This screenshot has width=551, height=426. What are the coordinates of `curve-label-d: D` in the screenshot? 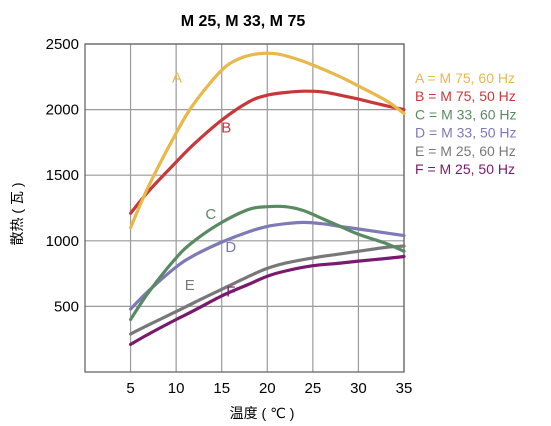 It's located at (230, 247).